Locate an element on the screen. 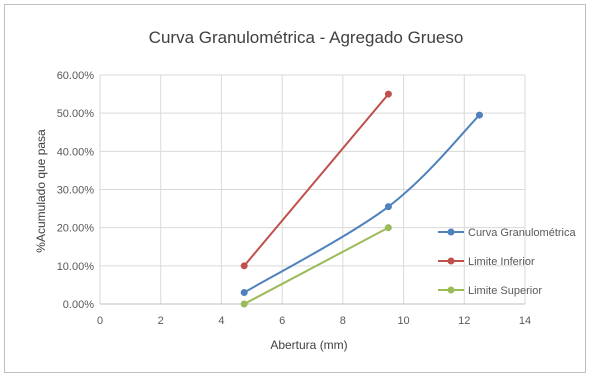 This screenshot has width=590, height=377. y-tick-label: 40.00% is located at coordinates (76, 152).